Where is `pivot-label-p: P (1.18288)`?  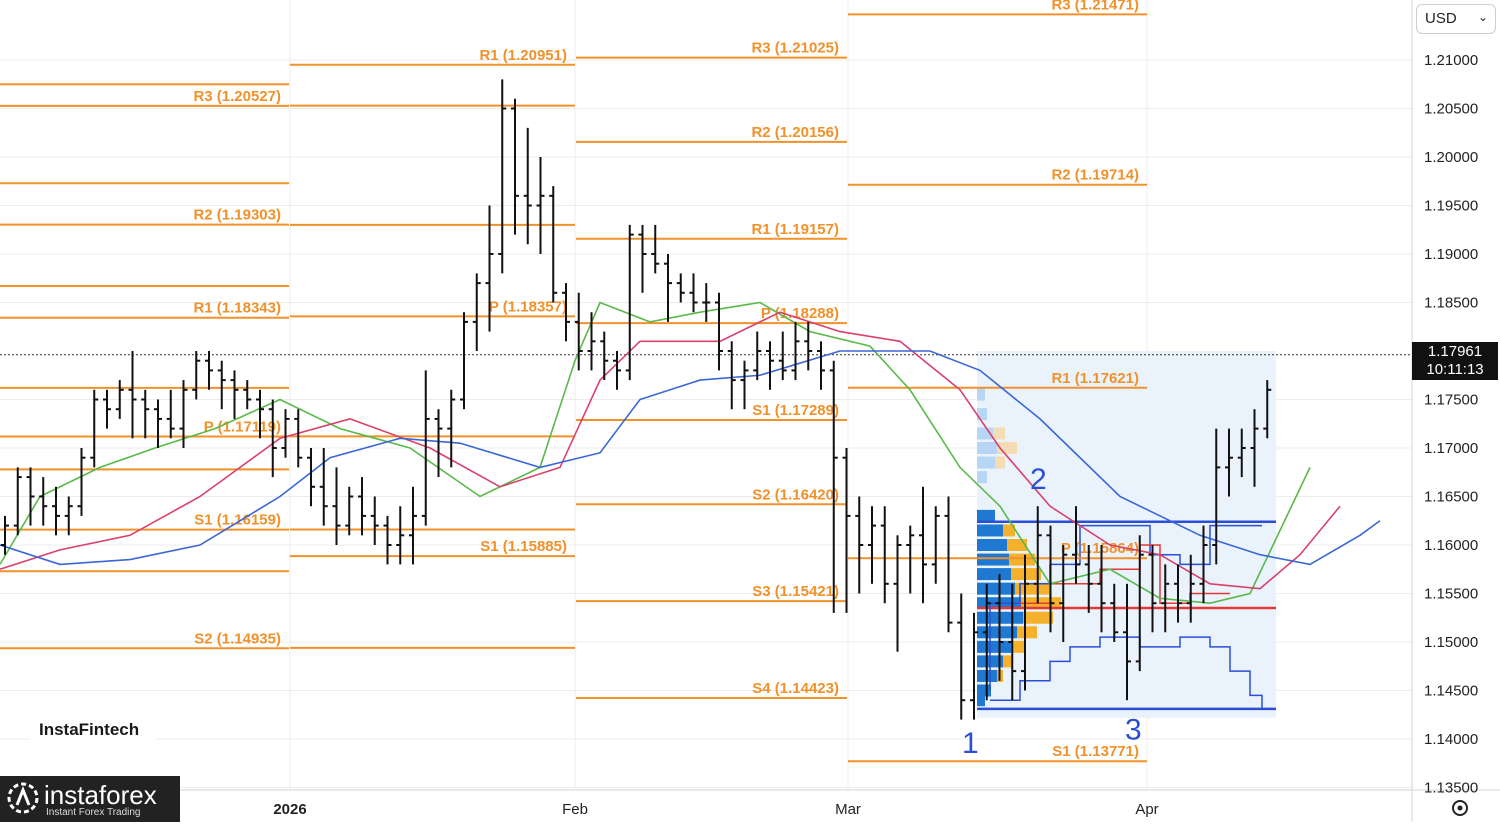 pivot-label-p: P (1.18288) is located at coordinates (800, 313).